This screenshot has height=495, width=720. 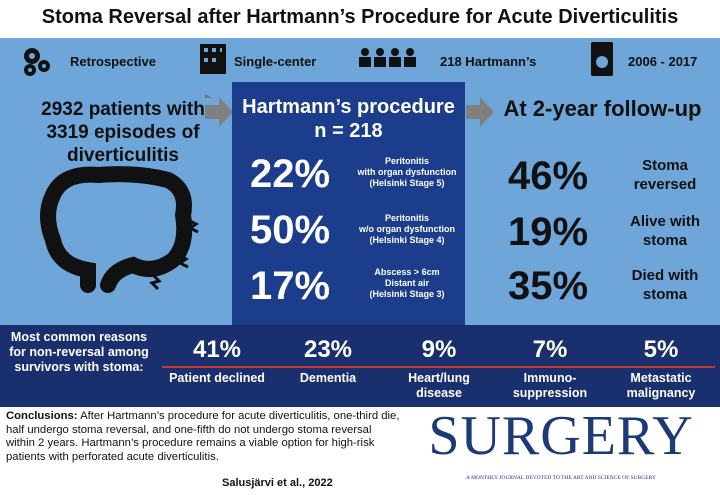 What do you see at coordinates (42, 416) in the screenshot?
I see `conclusions-heading: Conclusions:` at bounding box center [42, 416].